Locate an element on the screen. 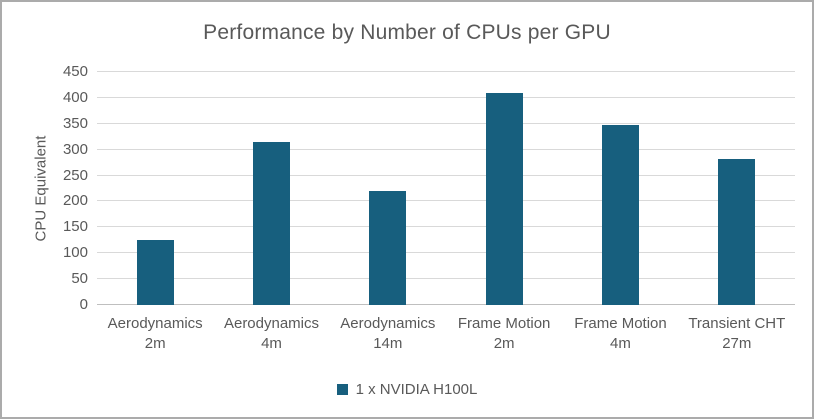 This screenshot has height=419, width=814. x-axis-label-frame-motion-4m: Frame Motion 4m is located at coordinates (620, 334).